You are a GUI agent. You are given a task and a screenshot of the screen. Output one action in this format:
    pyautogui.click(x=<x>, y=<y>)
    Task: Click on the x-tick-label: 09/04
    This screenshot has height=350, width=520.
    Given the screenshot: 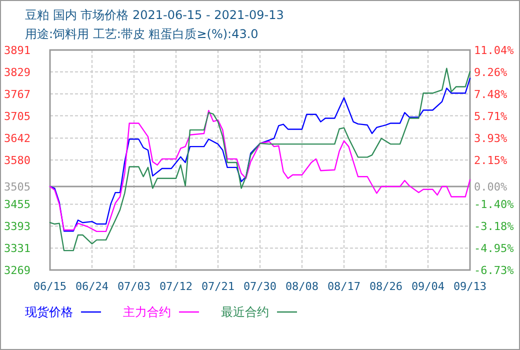 What is the action you would take?
    pyautogui.click(x=428, y=286)
    